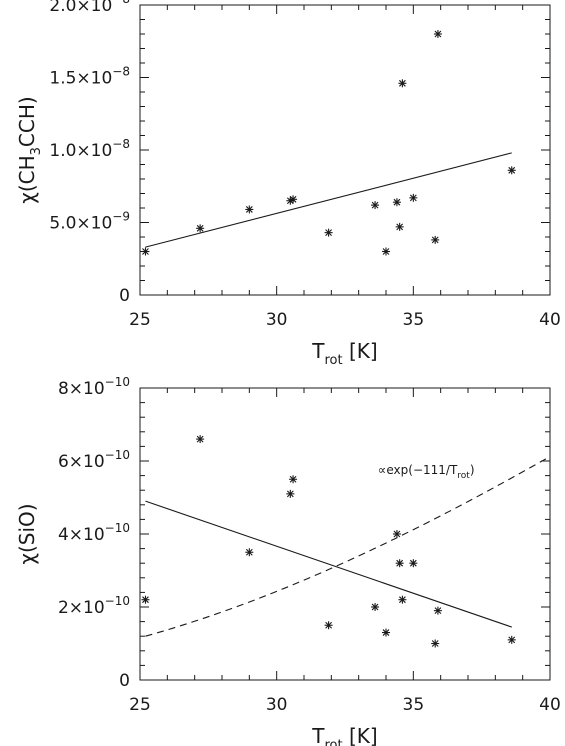  I want to click on y-tick-label: 8×10⁻¹⁰, so click(94, 387).